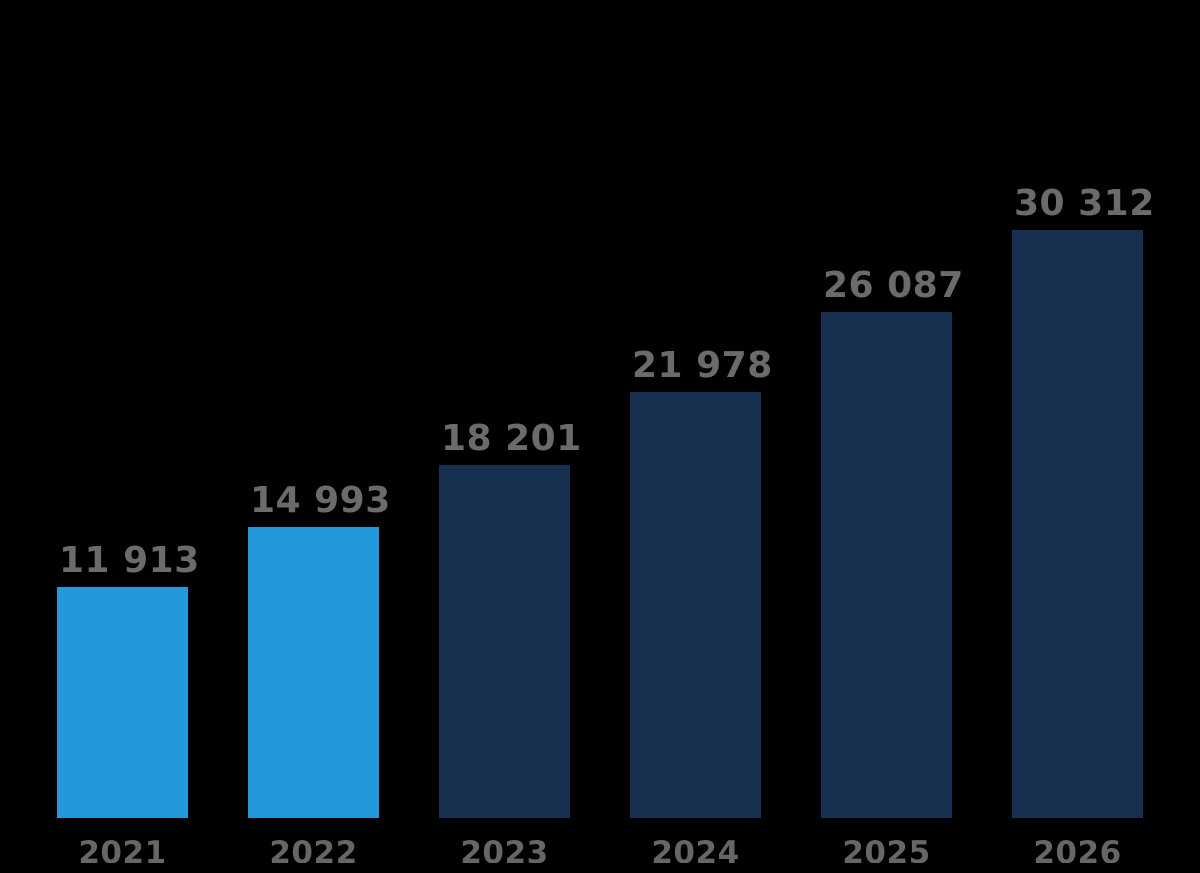 The image size is (1200, 873). Describe the element at coordinates (702, 365) in the screenshot. I see `bar-value-label: 21 978` at that location.